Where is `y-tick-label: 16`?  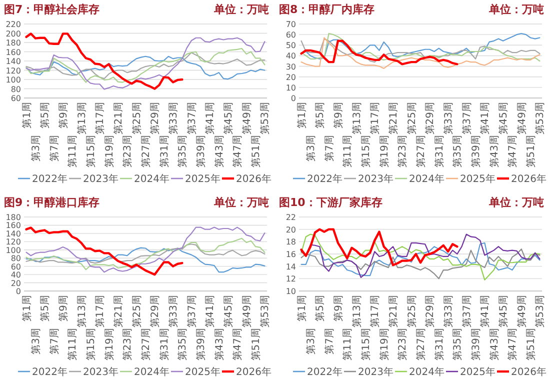 y-tick-label: 16 is located at coordinates (291, 254).